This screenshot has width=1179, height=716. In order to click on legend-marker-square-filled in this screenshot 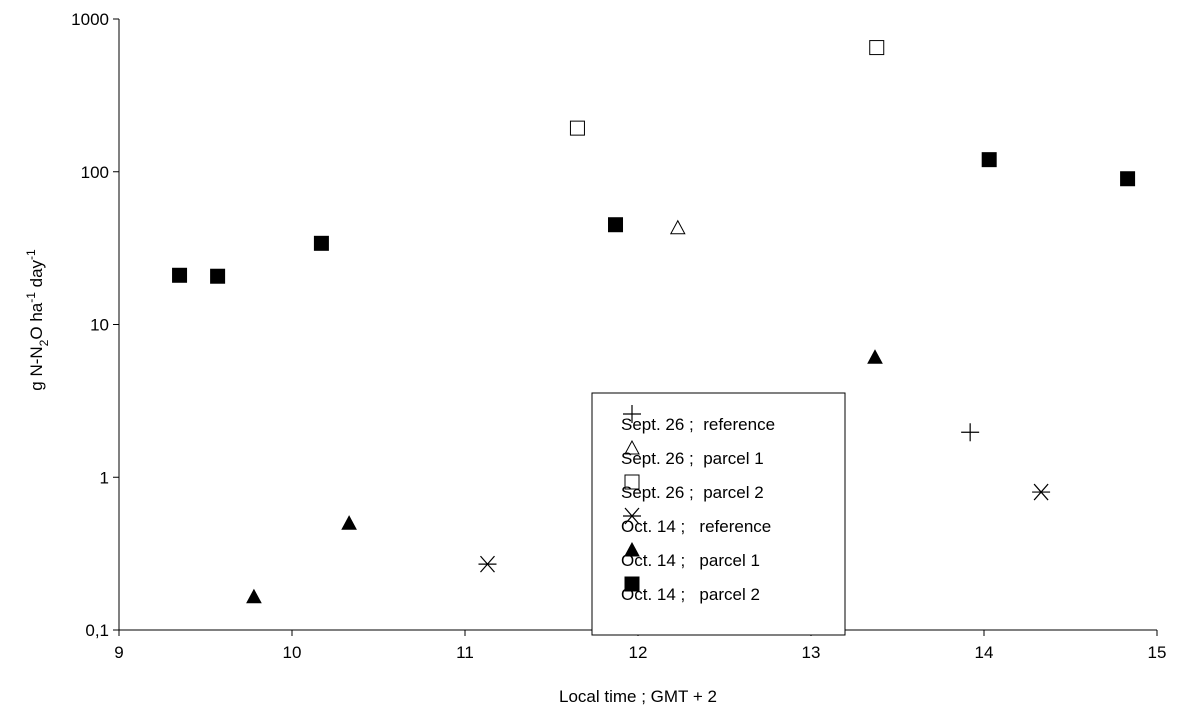, I will do `click(632, 584)`.